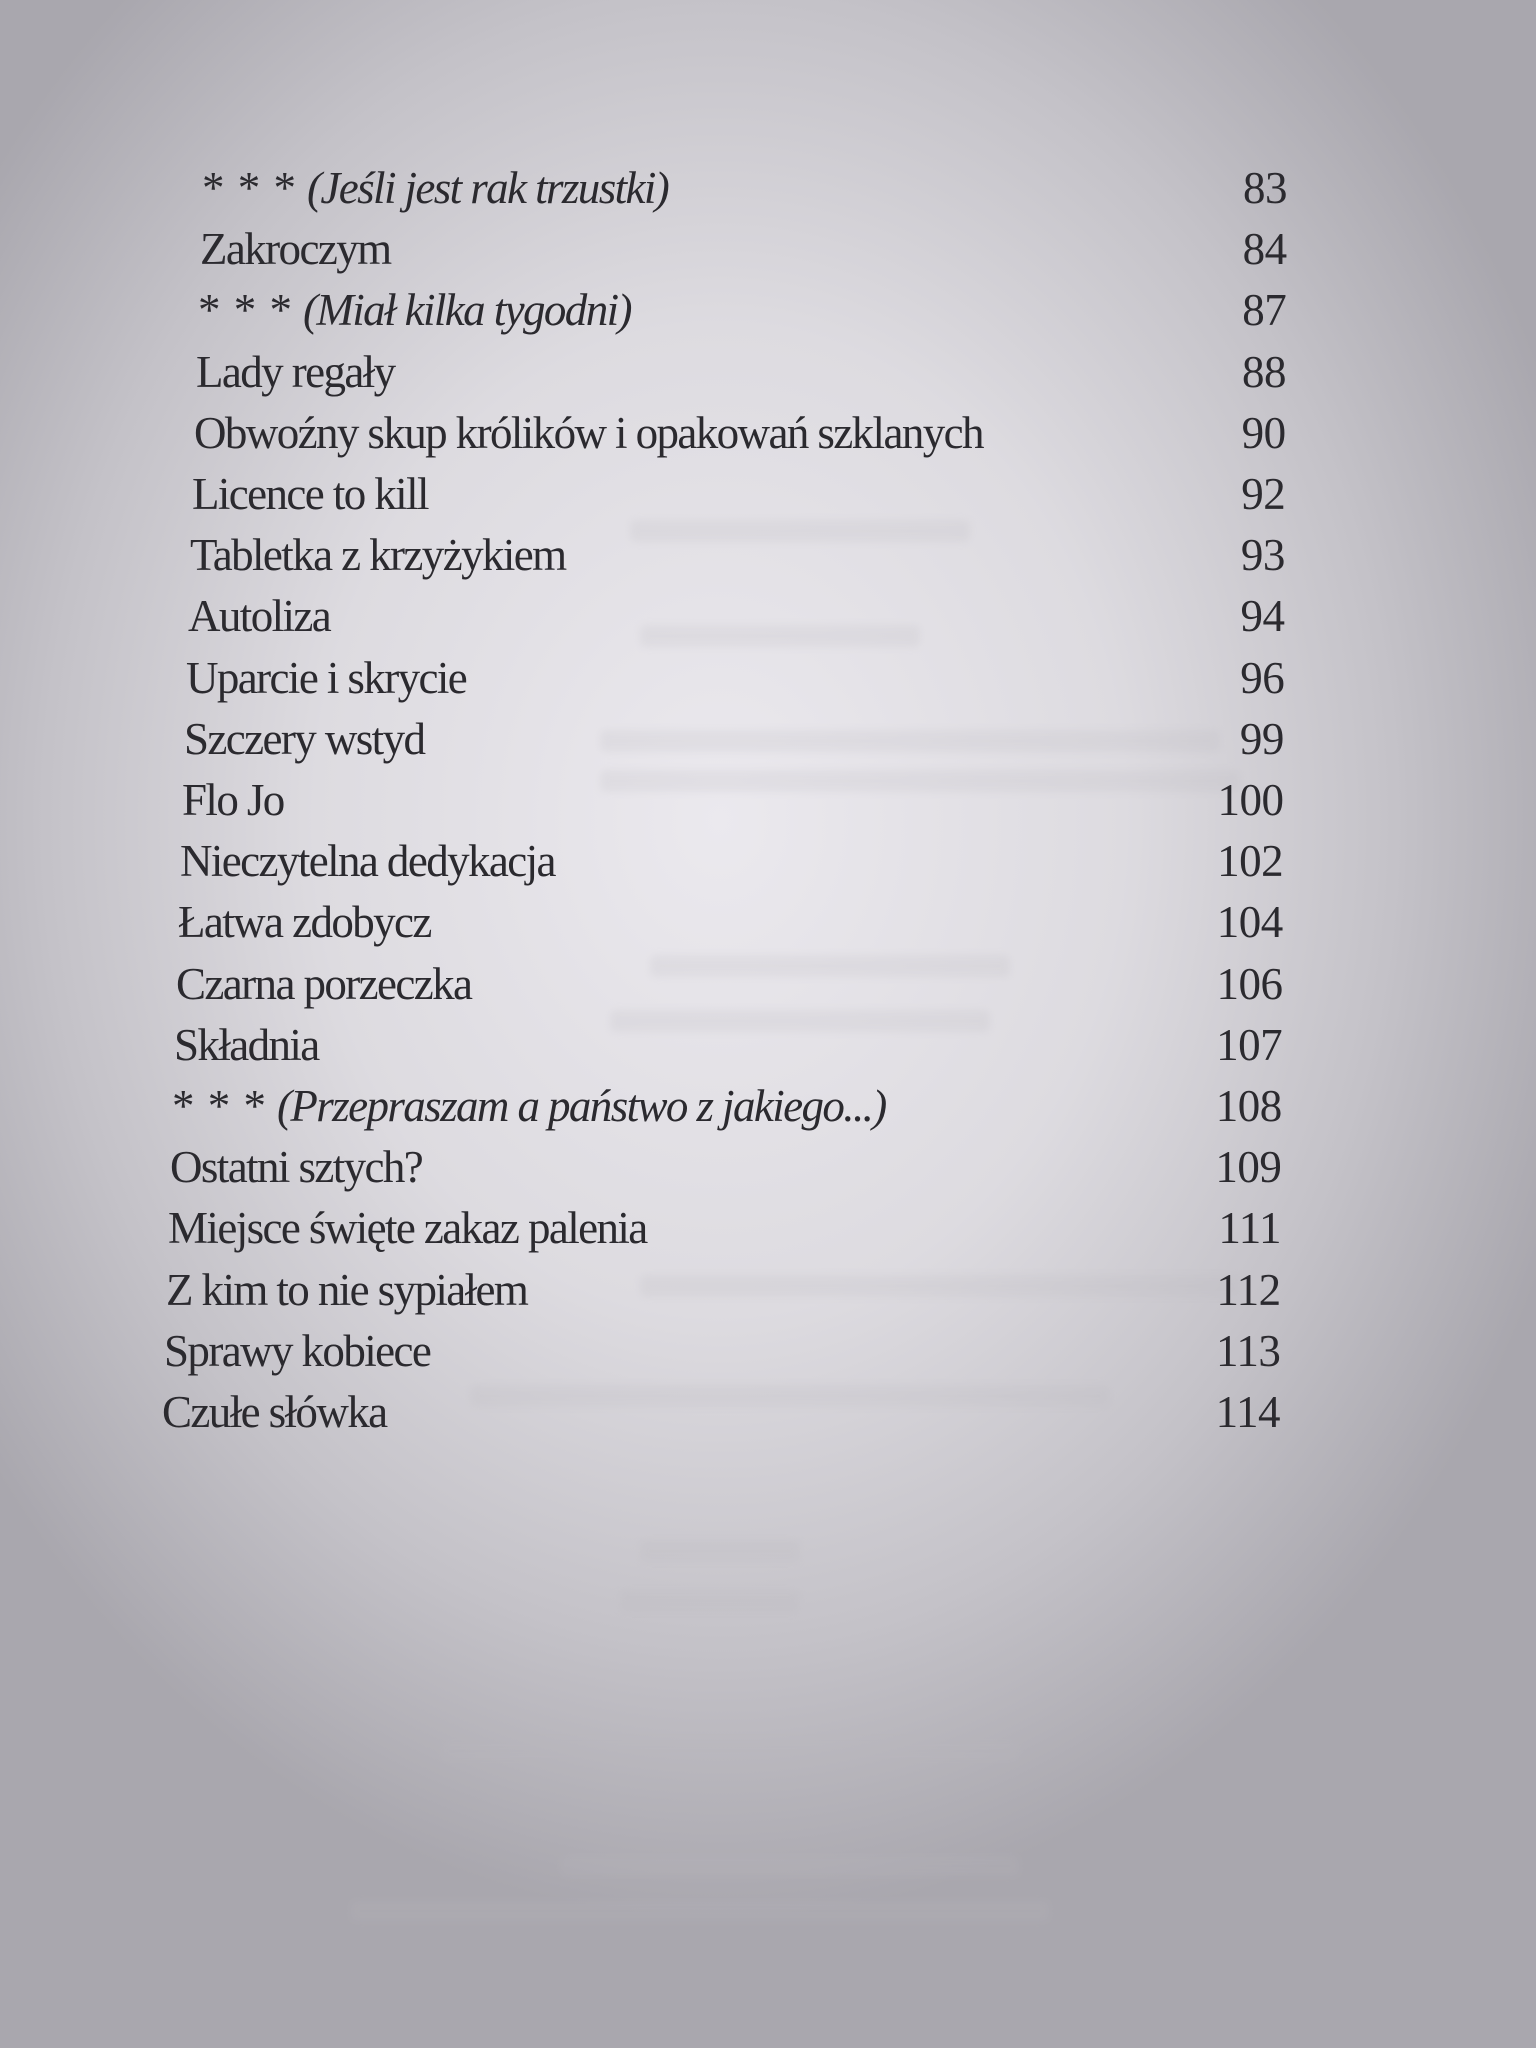 This screenshot has width=1536, height=2048. Describe the element at coordinates (768, 1412) in the screenshot. I see `toc-entry: Czułe słówka 114` at that location.